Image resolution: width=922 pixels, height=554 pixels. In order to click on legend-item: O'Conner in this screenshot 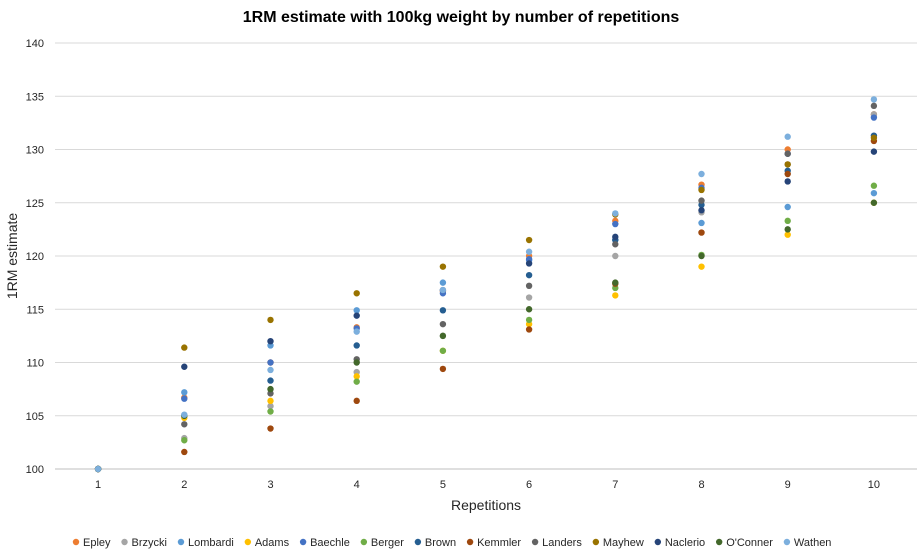, I will do `click(744, 543)`.